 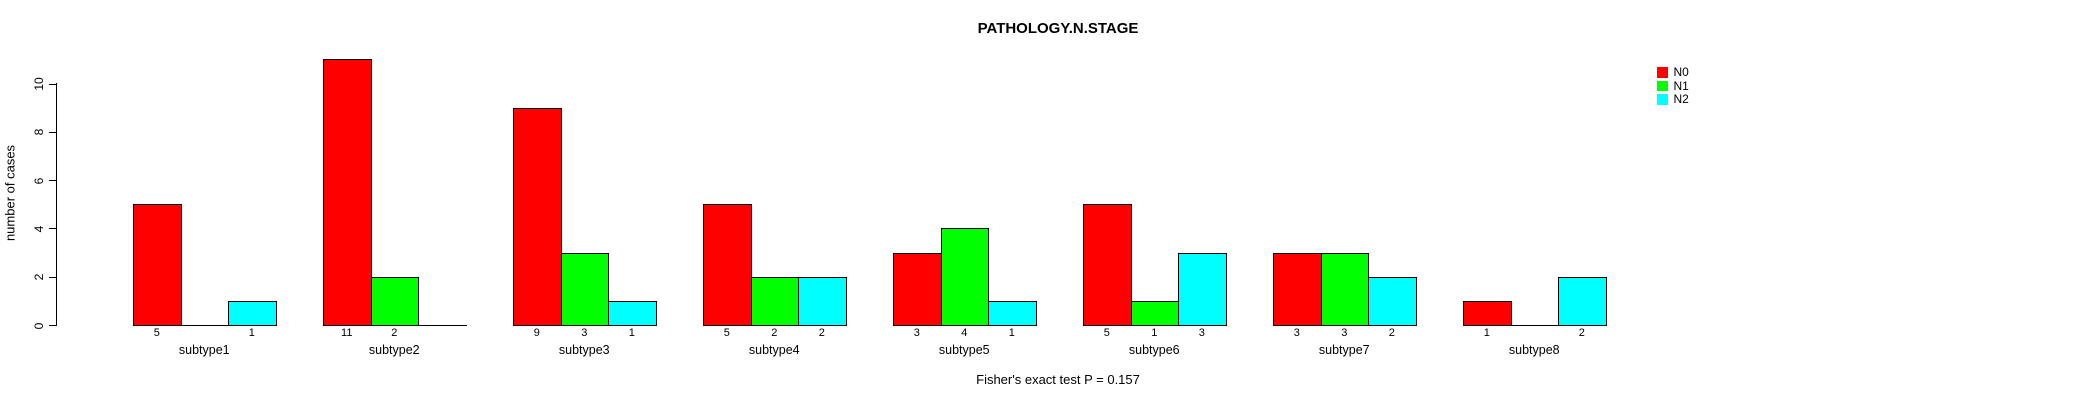 What do you see at coordinates (1344, 350) in the screenshot?
I see `category-label-subtype7: subtype7` at bounding box center [1344, 350].